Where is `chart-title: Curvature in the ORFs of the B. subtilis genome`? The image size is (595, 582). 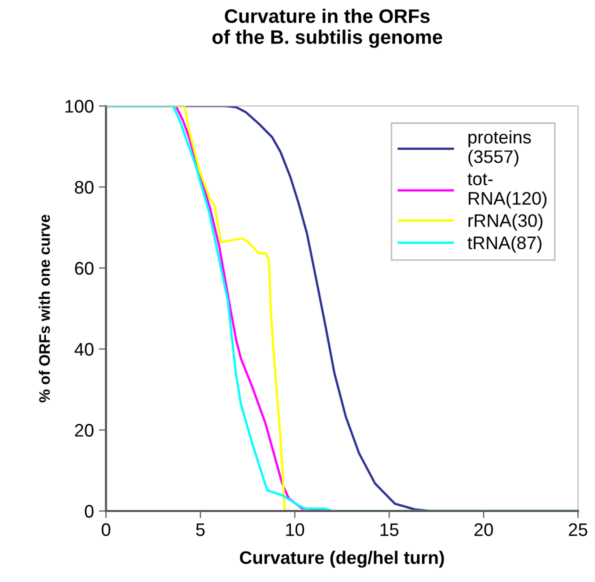 chart-title: Curvature in the ORFs of the B. subtilis genome is located at coordinates (327, 28).